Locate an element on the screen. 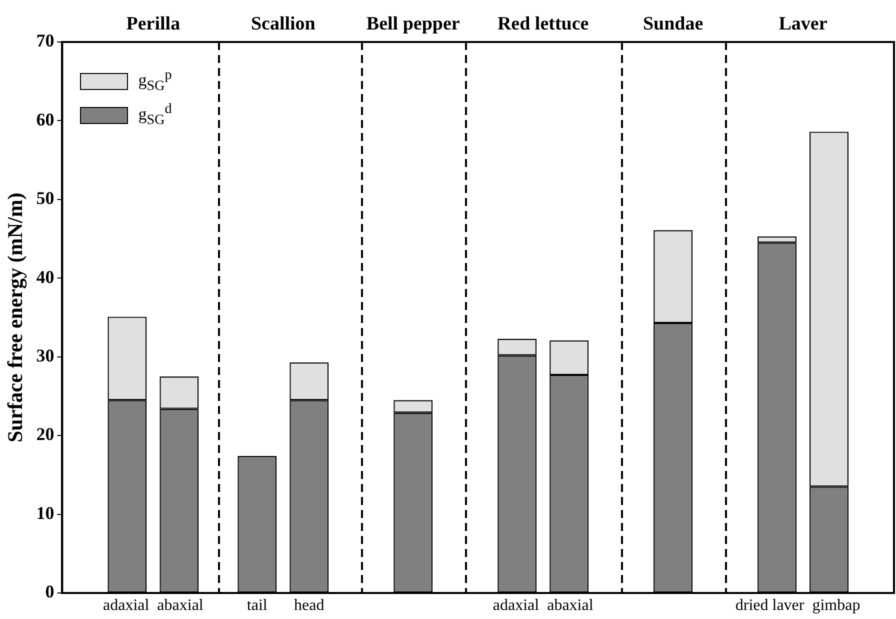 The image size is (896, 619). x-tick-label: dried laver is located at coordinates (770, 605).